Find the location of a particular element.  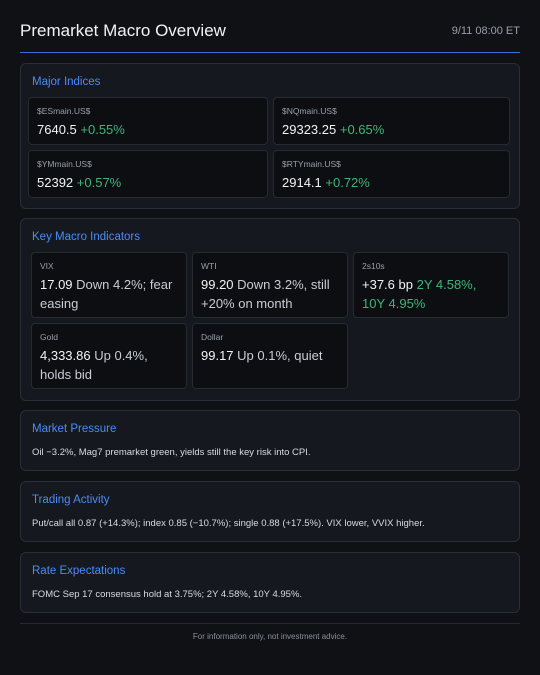

card-label: VIX is located at coordinates (47, 266).